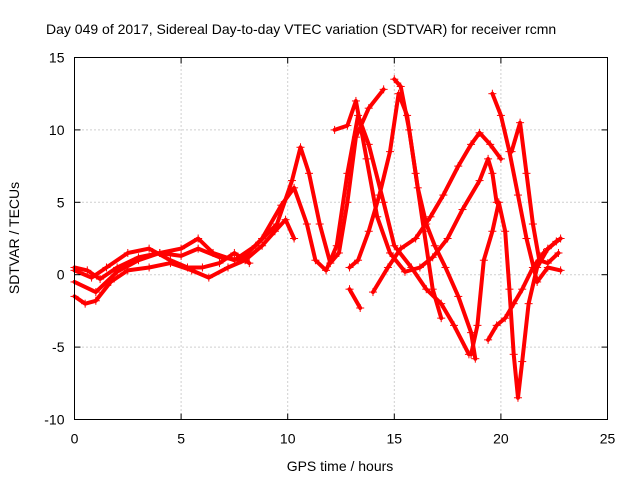 Image resolution: width=640 pixels, height=480 pixels. I want to click on y-tick-label: -5, so click(58, 347).